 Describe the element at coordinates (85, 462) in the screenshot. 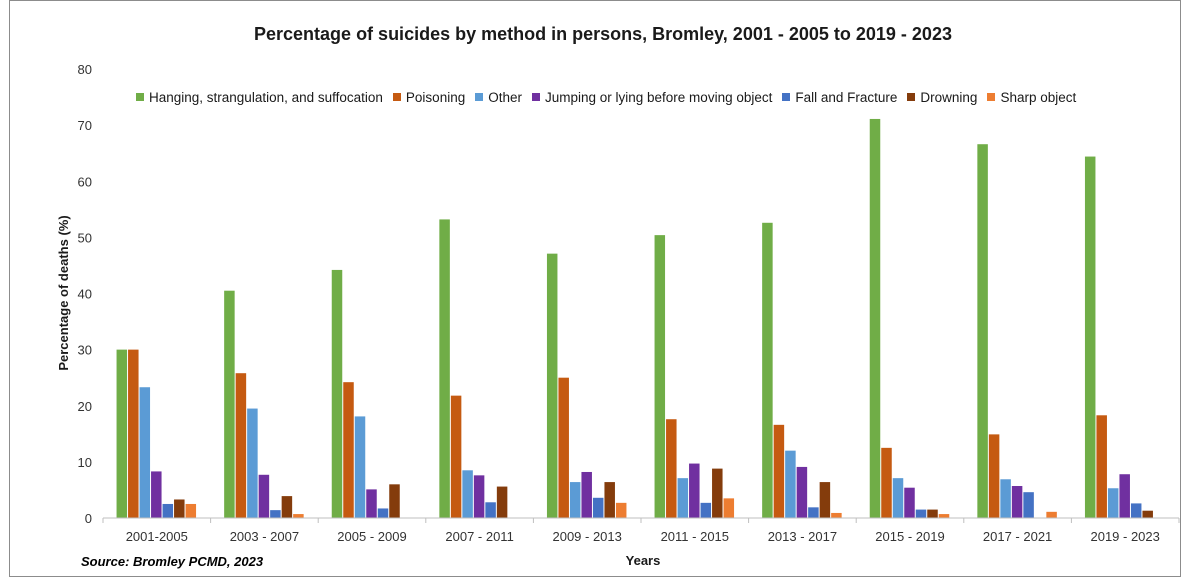

I see `y-tick-label: 10` at that location.